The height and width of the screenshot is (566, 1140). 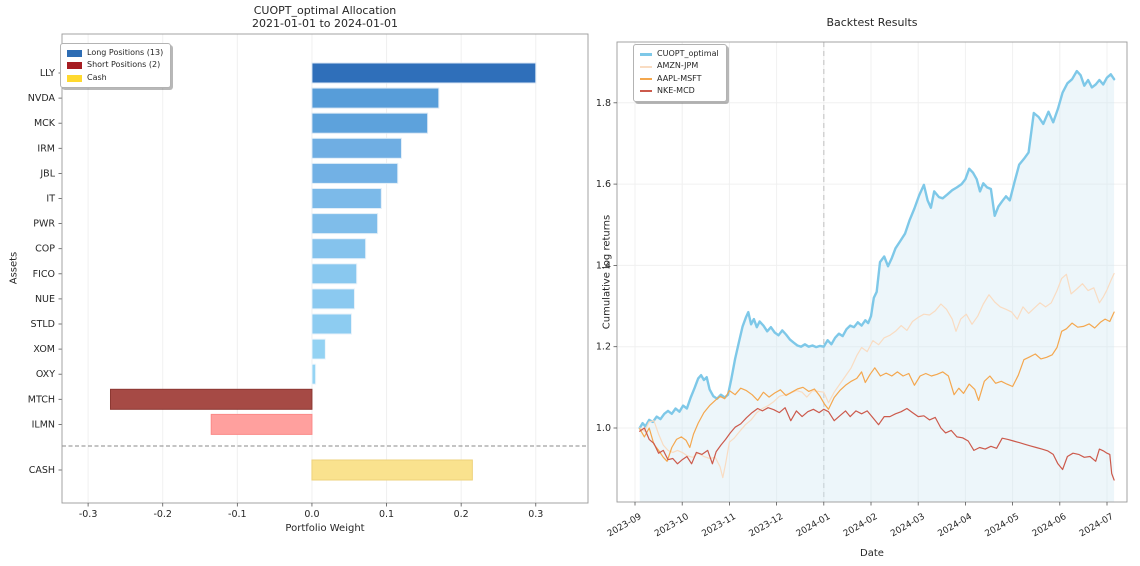 What do you see at coordinates (877, 386) in the screenshot?
I see `series-line-aapl-msft` at bounding box center [877, 386].